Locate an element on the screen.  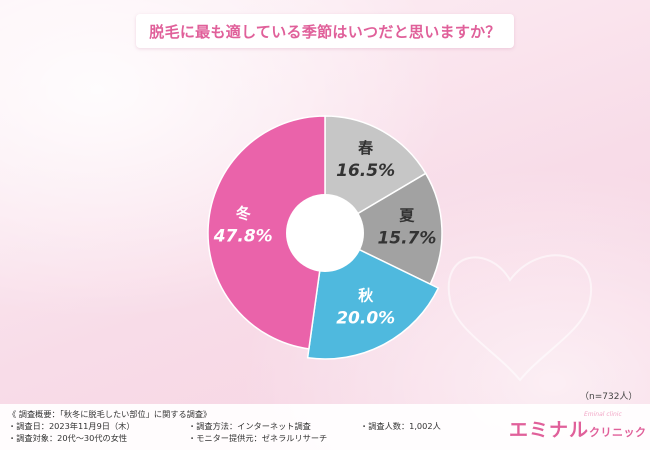
donut-slice-winter is located at coordinates (266, 232).